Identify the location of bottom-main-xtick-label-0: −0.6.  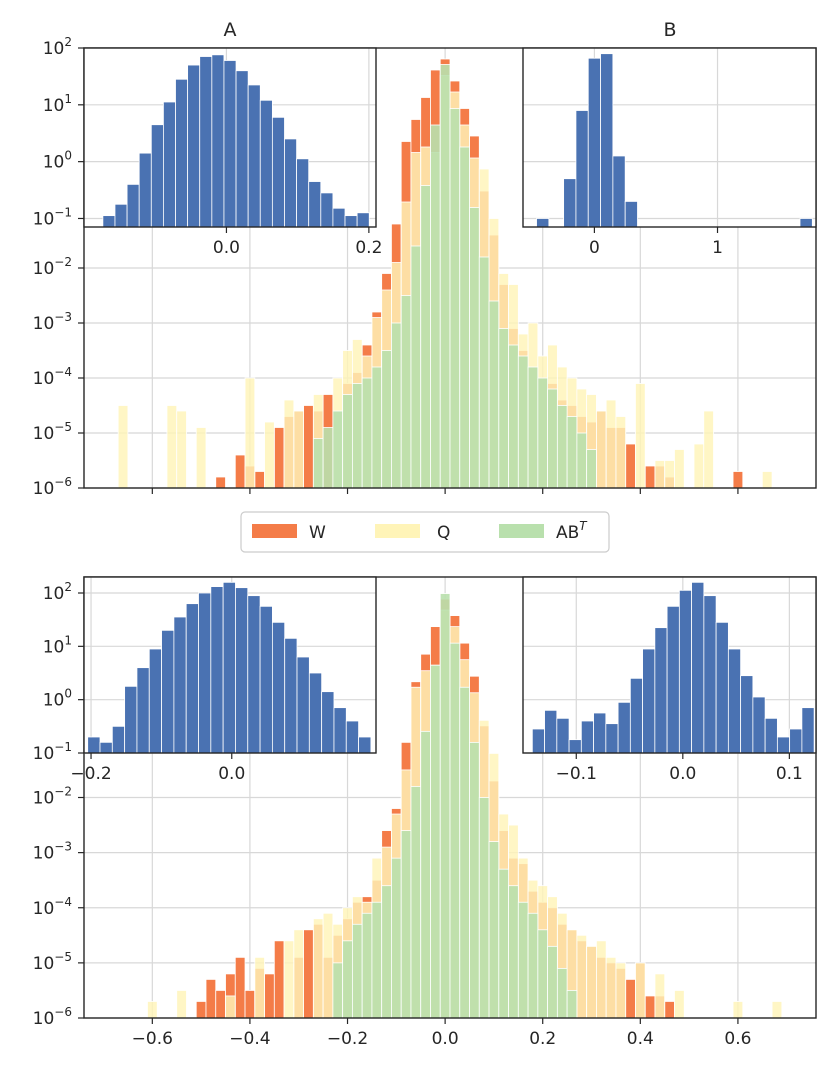
(152, 1039).